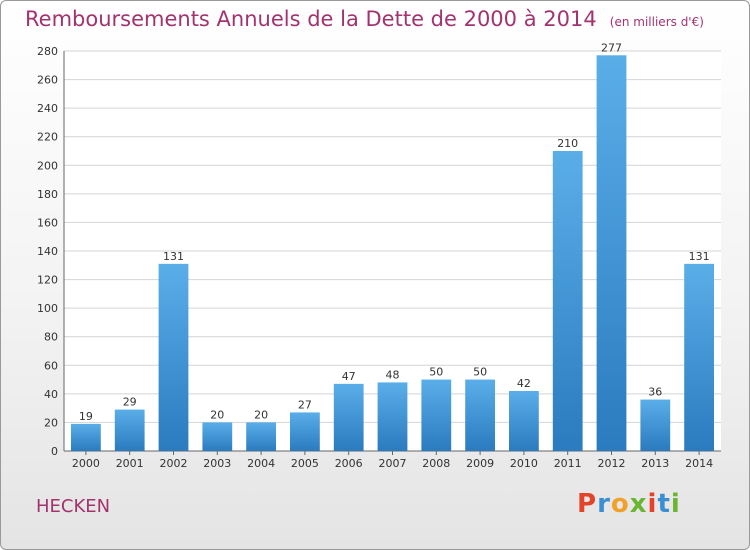 The height and width of the screenshot is (550, 750). Describe the element at coordinates (393, 374) in the screenshot. I see `value-label: 48` at that location.